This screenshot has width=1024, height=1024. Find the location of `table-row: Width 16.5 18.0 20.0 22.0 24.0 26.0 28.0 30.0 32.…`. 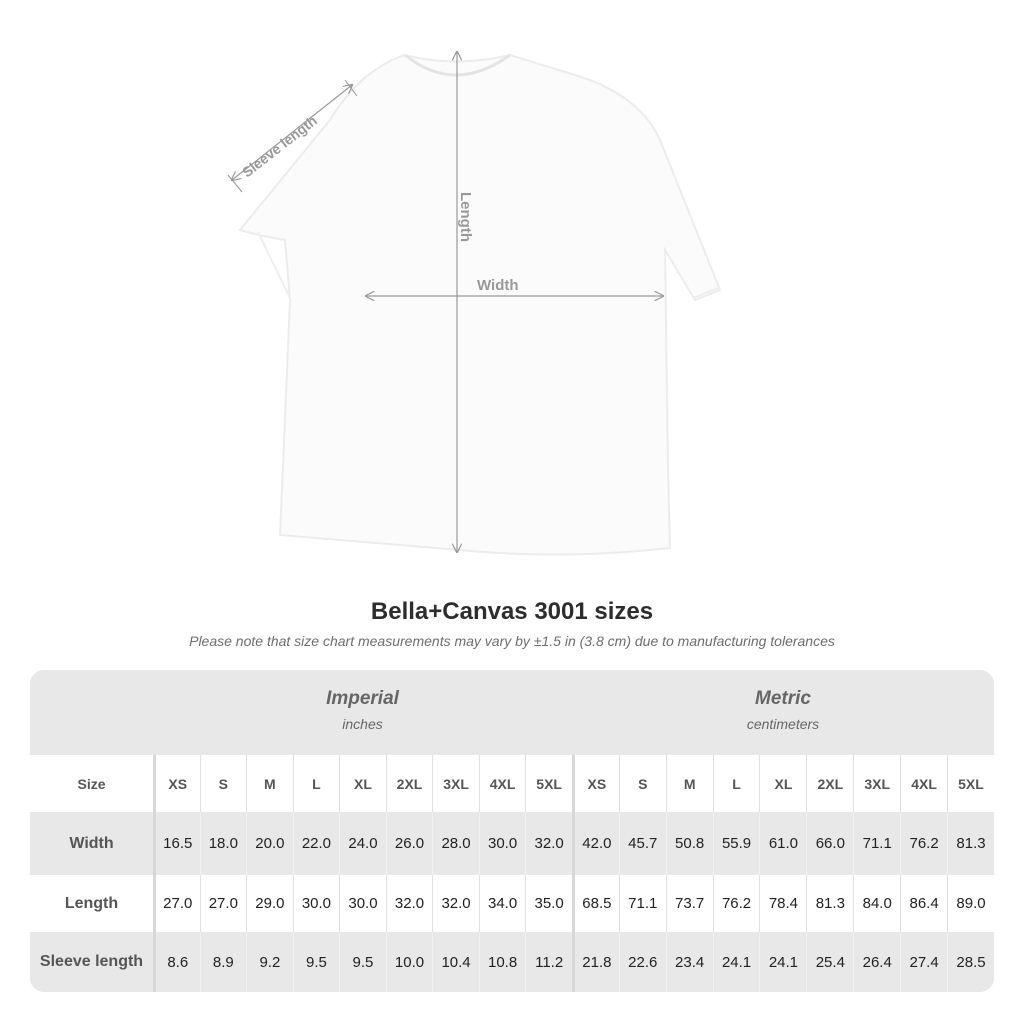

table-row: Width 16.5 18.0 20.0 22.0 24.0 26.0 28.0 30.0 32.… is located at coordinates (512, 843).